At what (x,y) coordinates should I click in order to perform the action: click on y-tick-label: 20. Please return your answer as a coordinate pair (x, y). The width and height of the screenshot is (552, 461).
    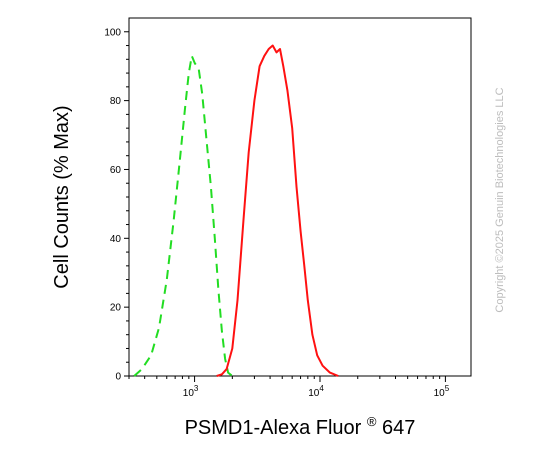
    Looking at the image, I should click on (116, 308).